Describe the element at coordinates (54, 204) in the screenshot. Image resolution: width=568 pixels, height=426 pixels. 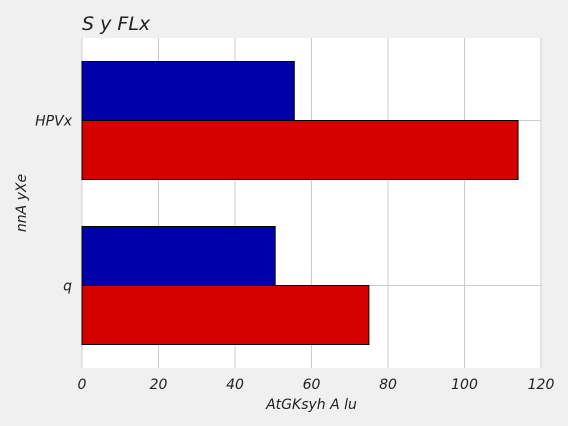
I see `y-tick-labels: HPVx q` at that location.